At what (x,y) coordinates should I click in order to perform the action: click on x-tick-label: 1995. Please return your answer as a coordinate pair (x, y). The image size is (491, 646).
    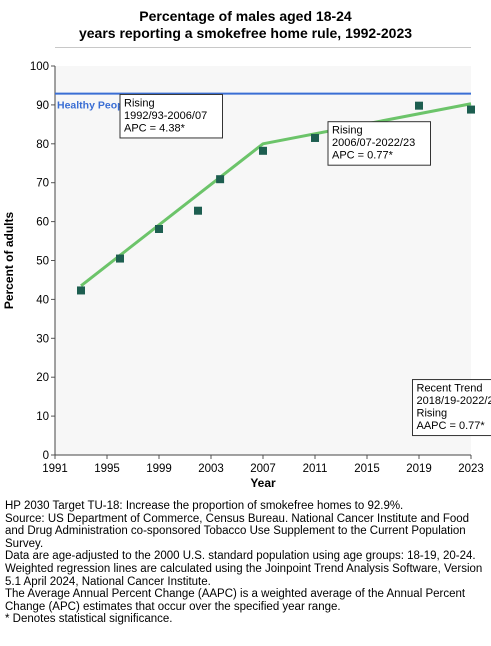
    Looking at the image, I should click on (107, 469).